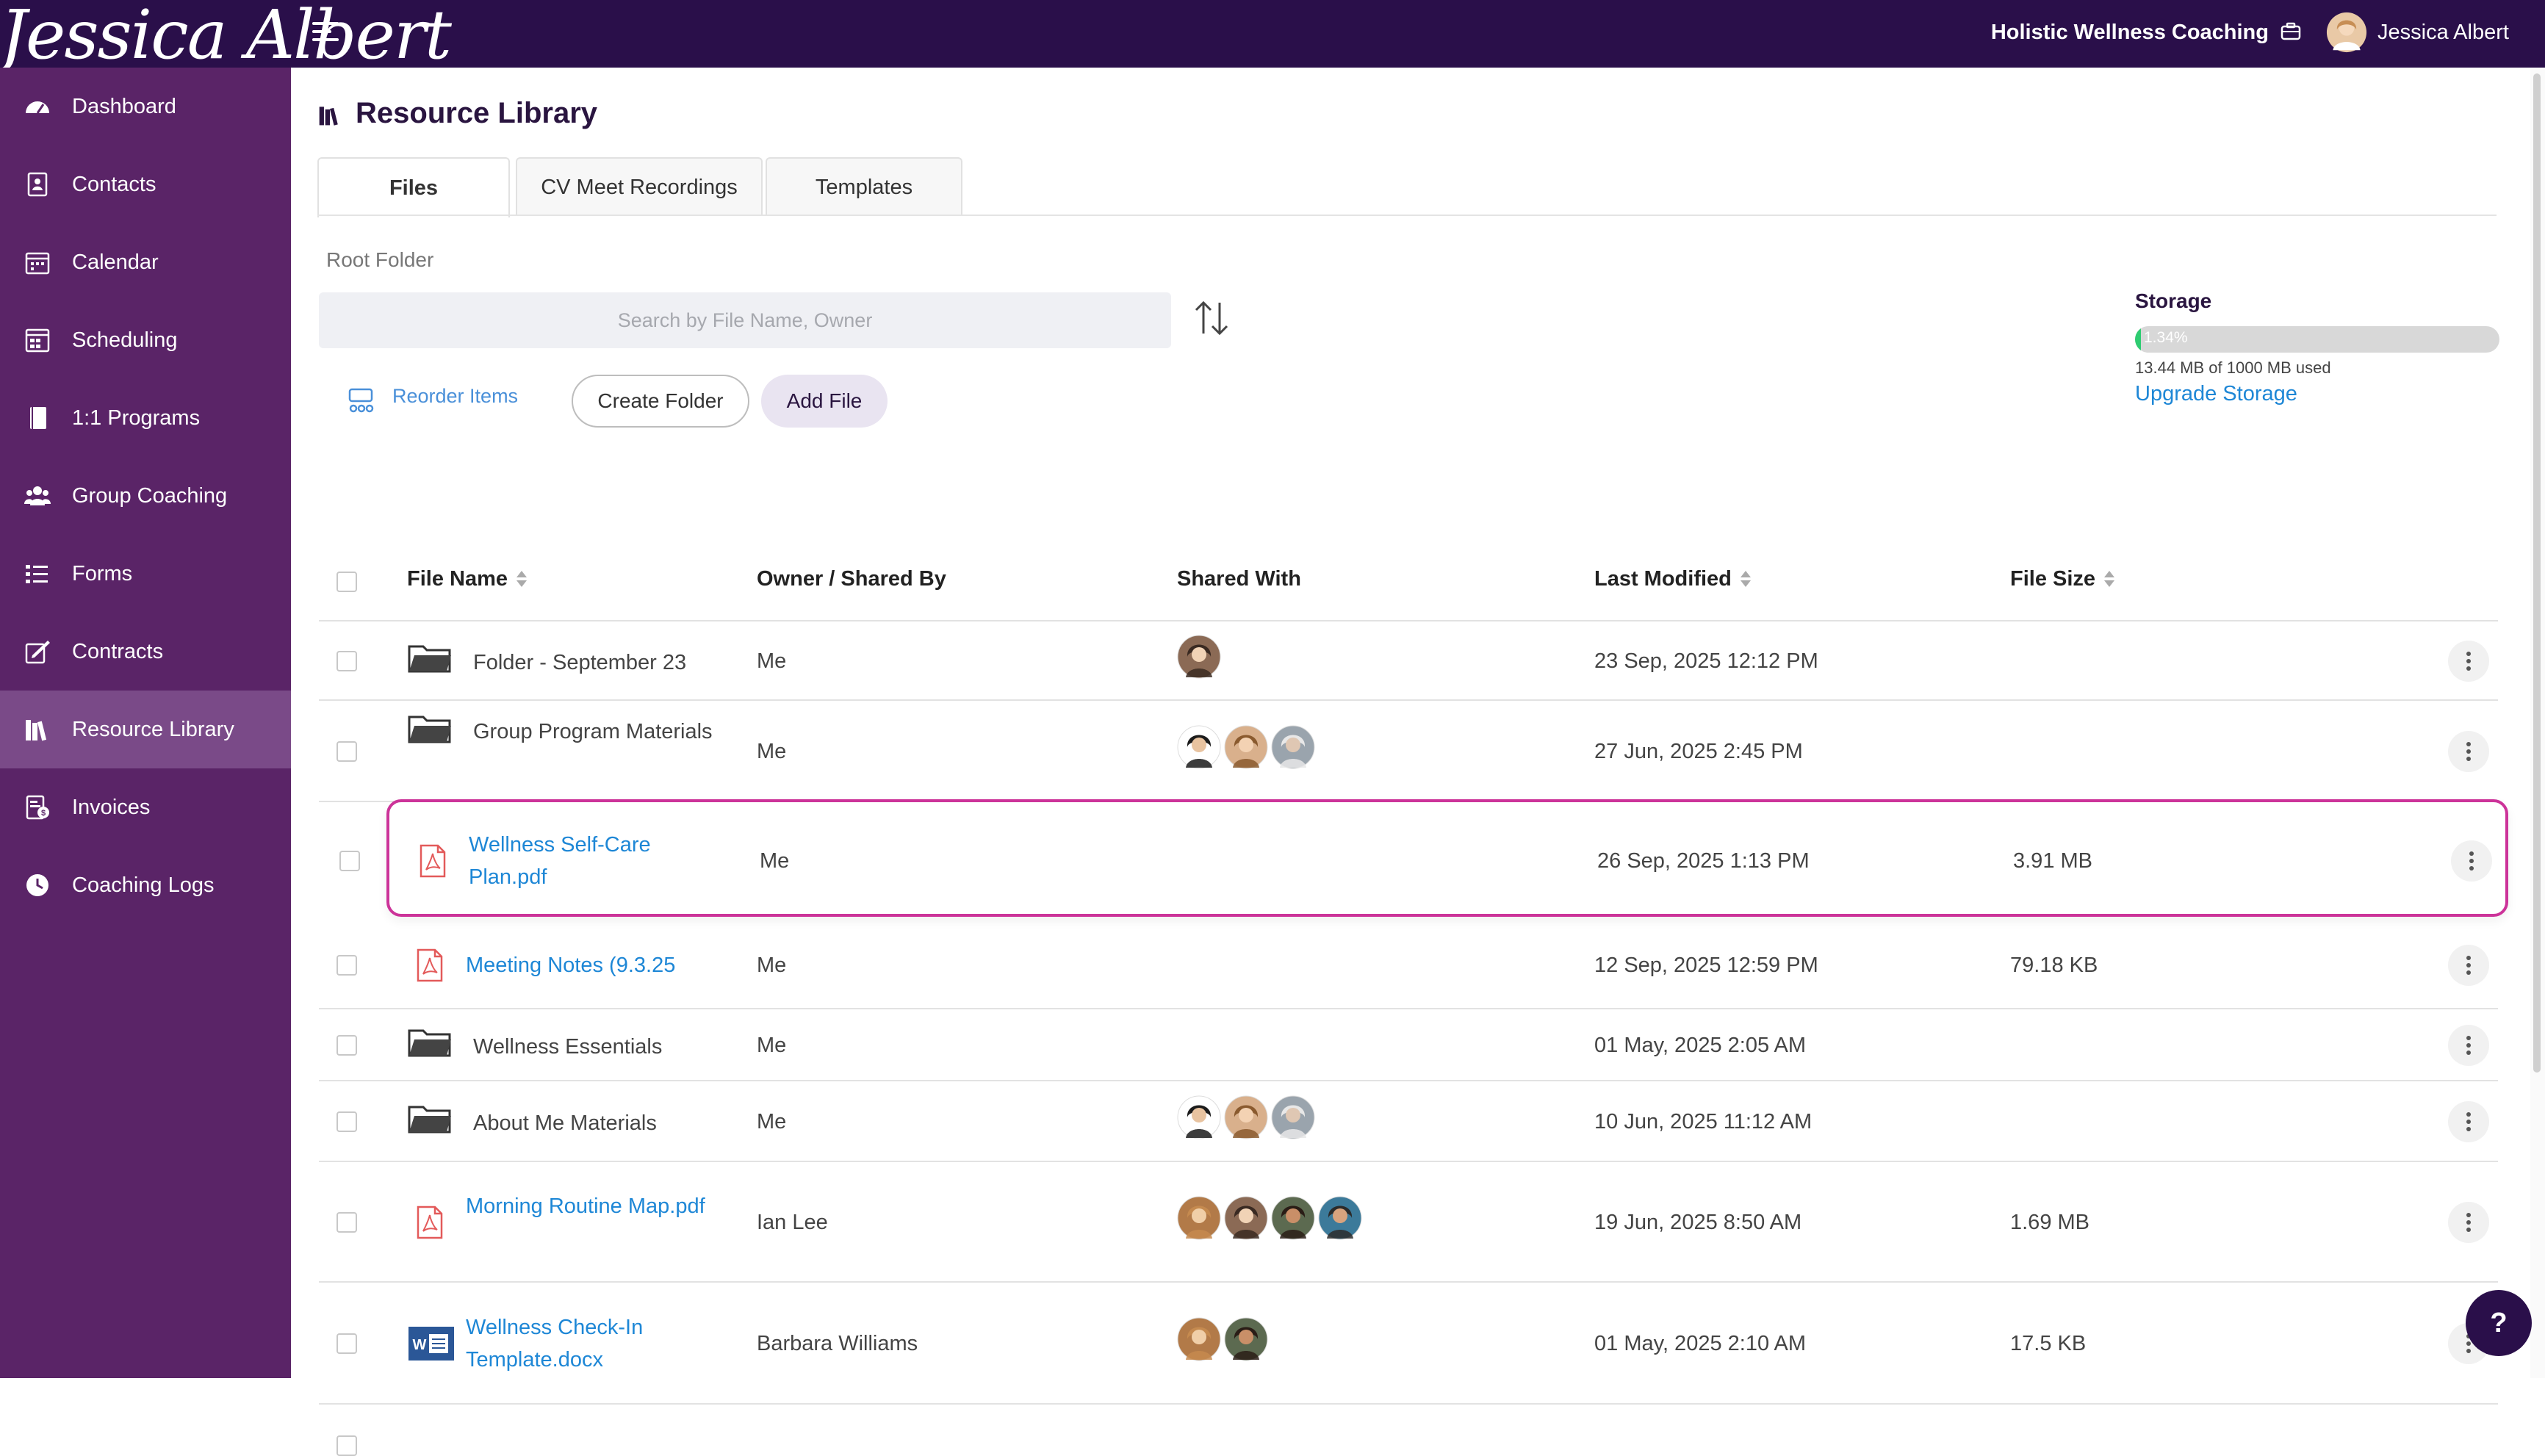 Image resolution: width=2545 pixels, height=1456 pixels. I want to click on last-modified: 01 May, 2025 2:10 AM, so click(1700, 1343).